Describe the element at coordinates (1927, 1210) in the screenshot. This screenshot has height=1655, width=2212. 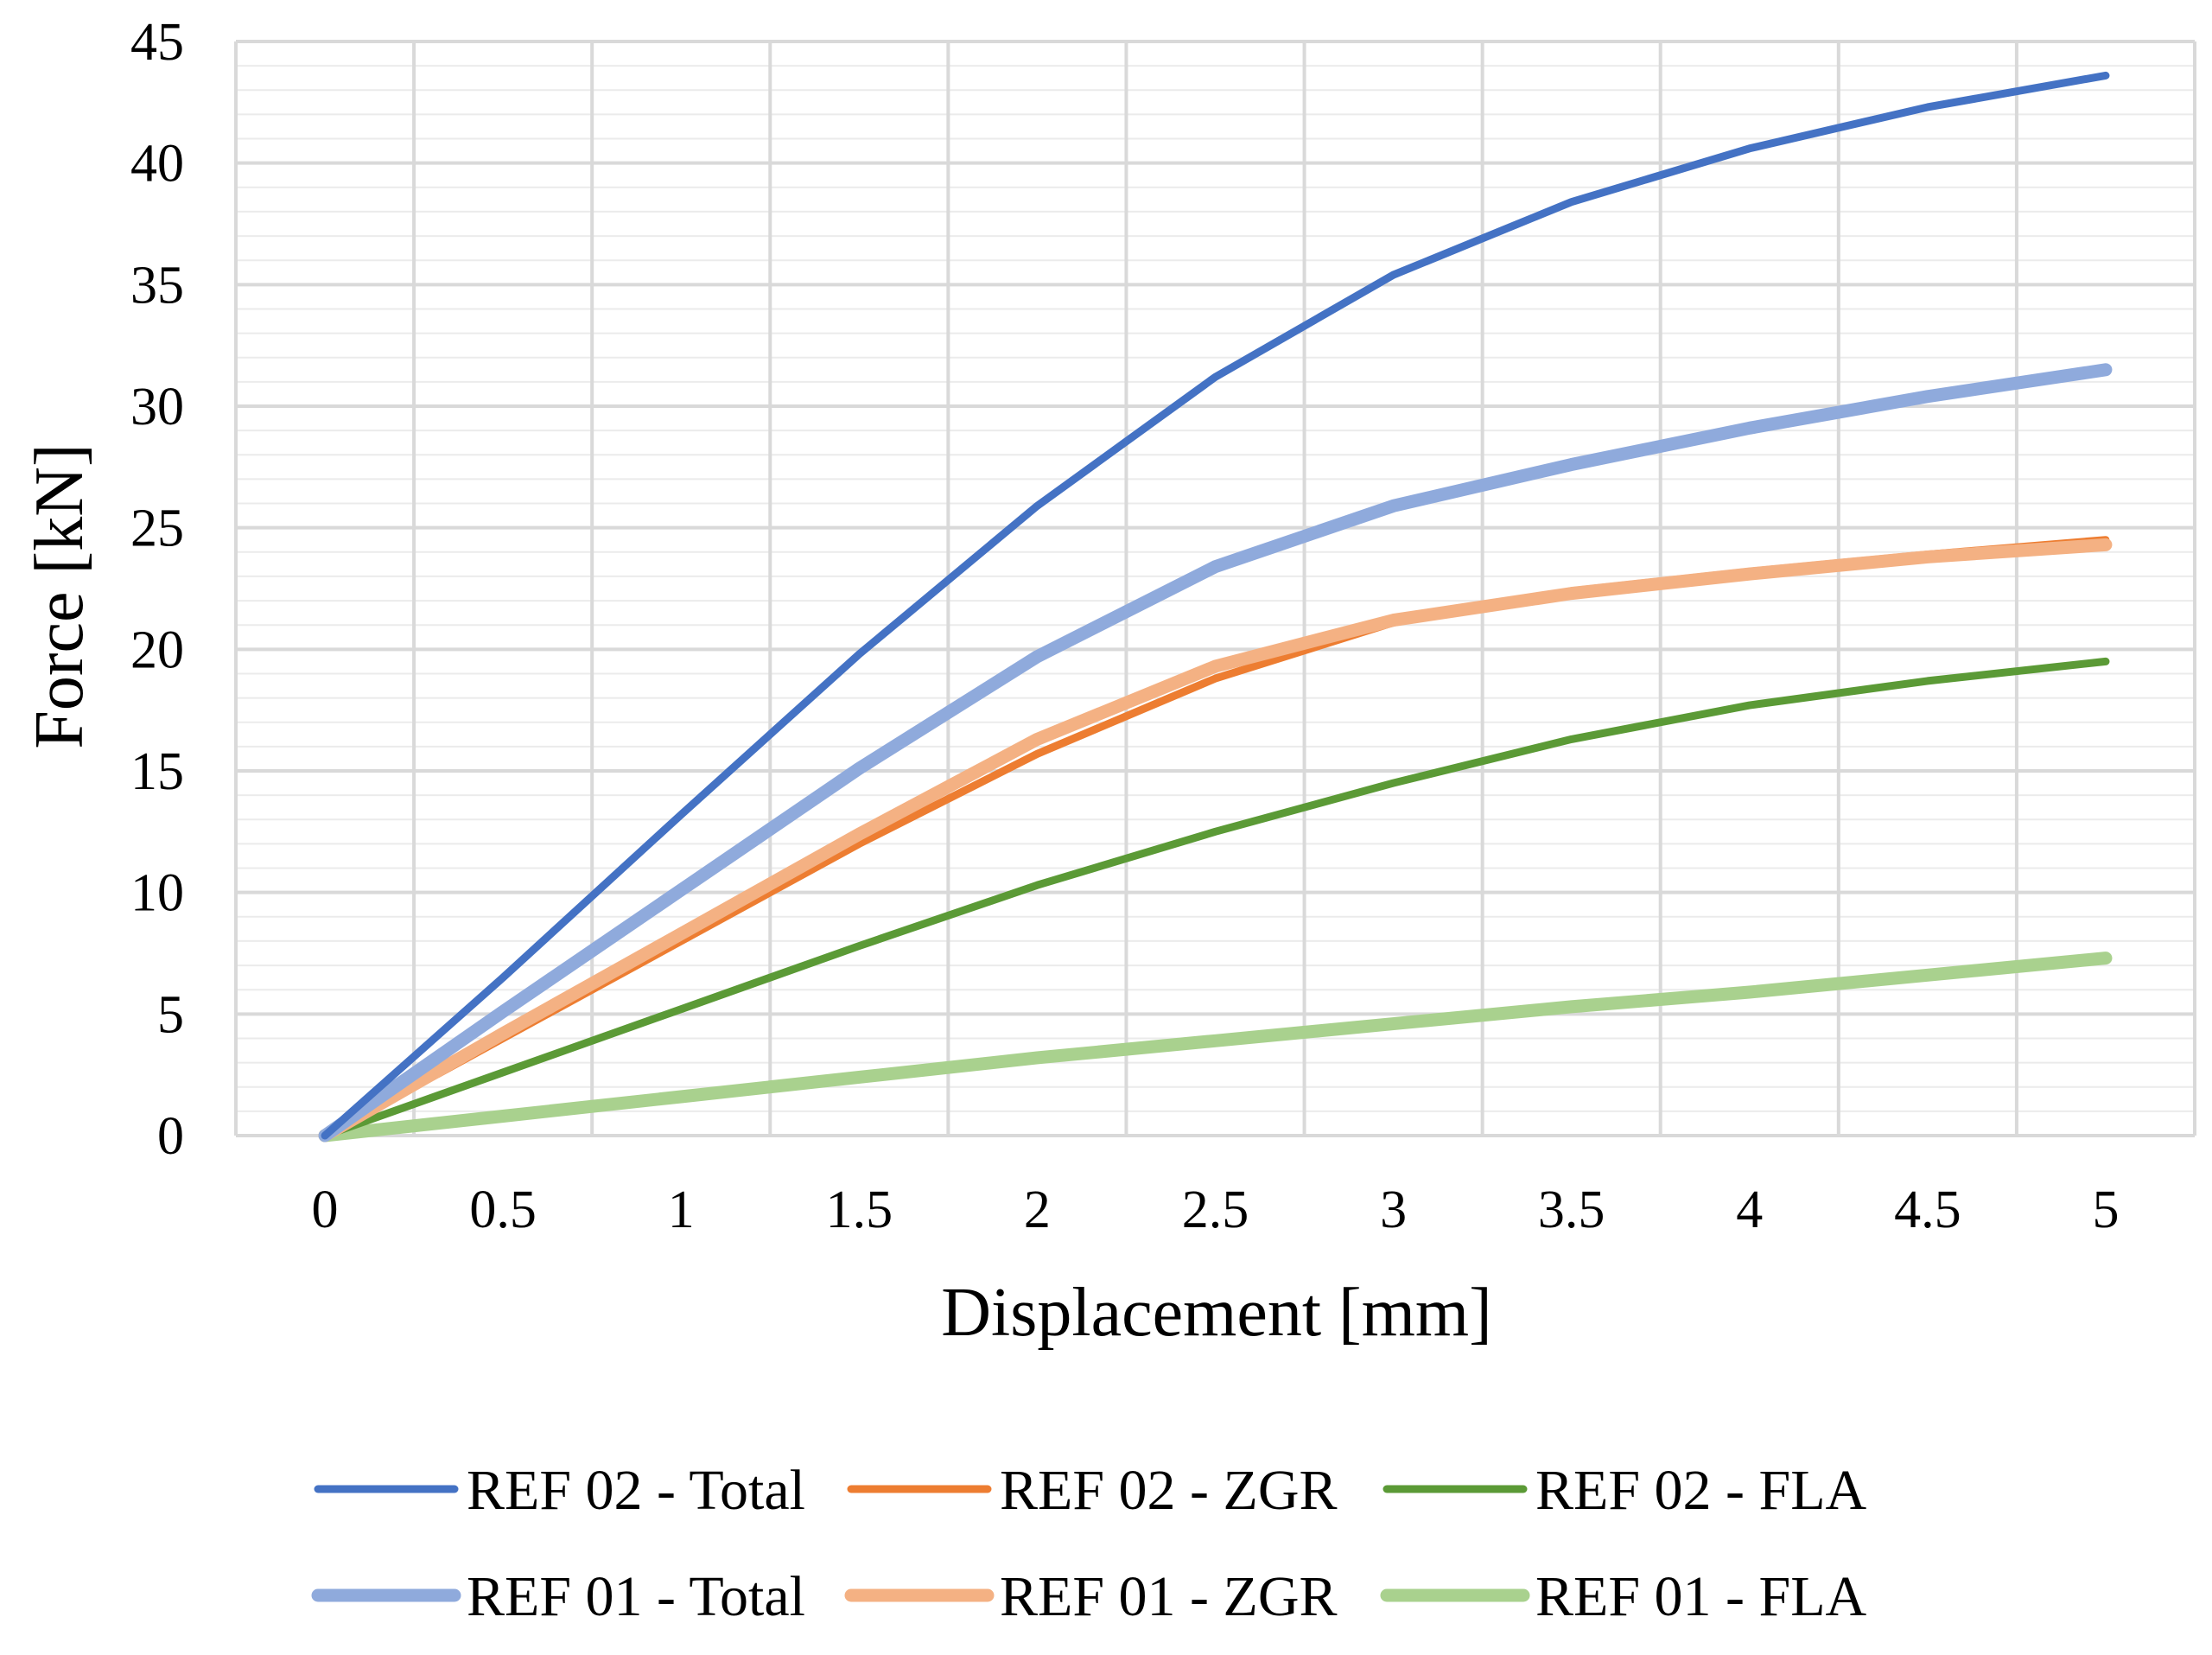
I see `x-tick-label: 4.5` at that location.